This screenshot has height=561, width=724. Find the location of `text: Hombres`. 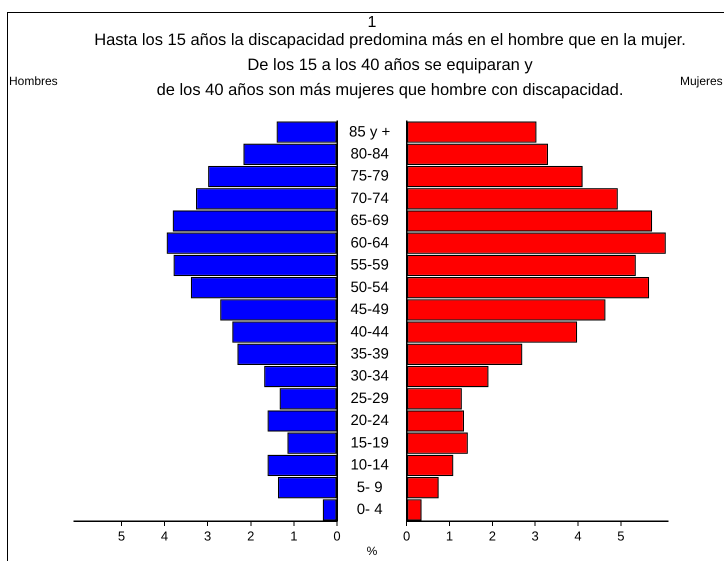

text: Hombres is located at coordinates (33, 81).